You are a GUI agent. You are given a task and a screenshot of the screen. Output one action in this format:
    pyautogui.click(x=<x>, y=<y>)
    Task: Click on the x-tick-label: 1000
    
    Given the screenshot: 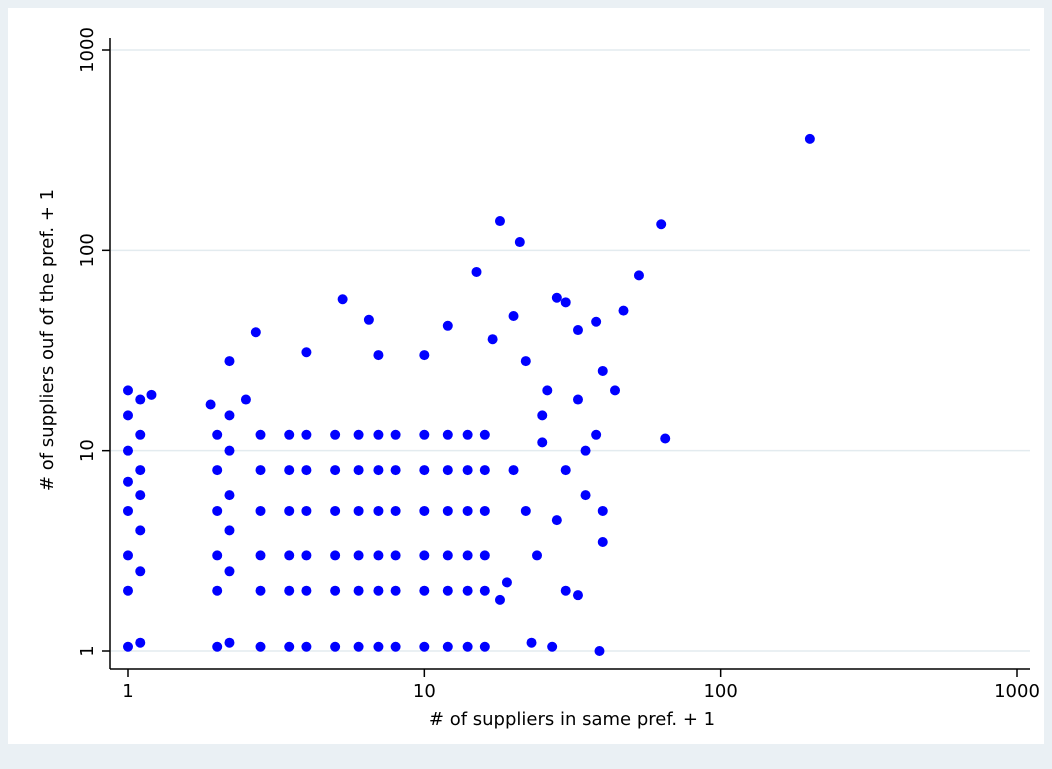 What is the action you would take?
    pyautogui.click(x=1017, y=691)
    